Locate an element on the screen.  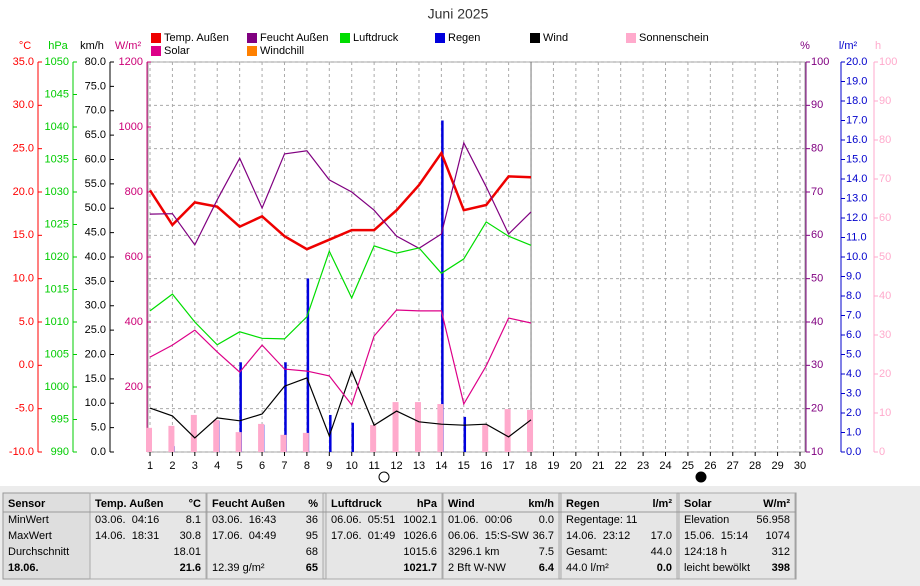
table-cell-text: 03.06. 04:16 is located at coordinates (127, 520).